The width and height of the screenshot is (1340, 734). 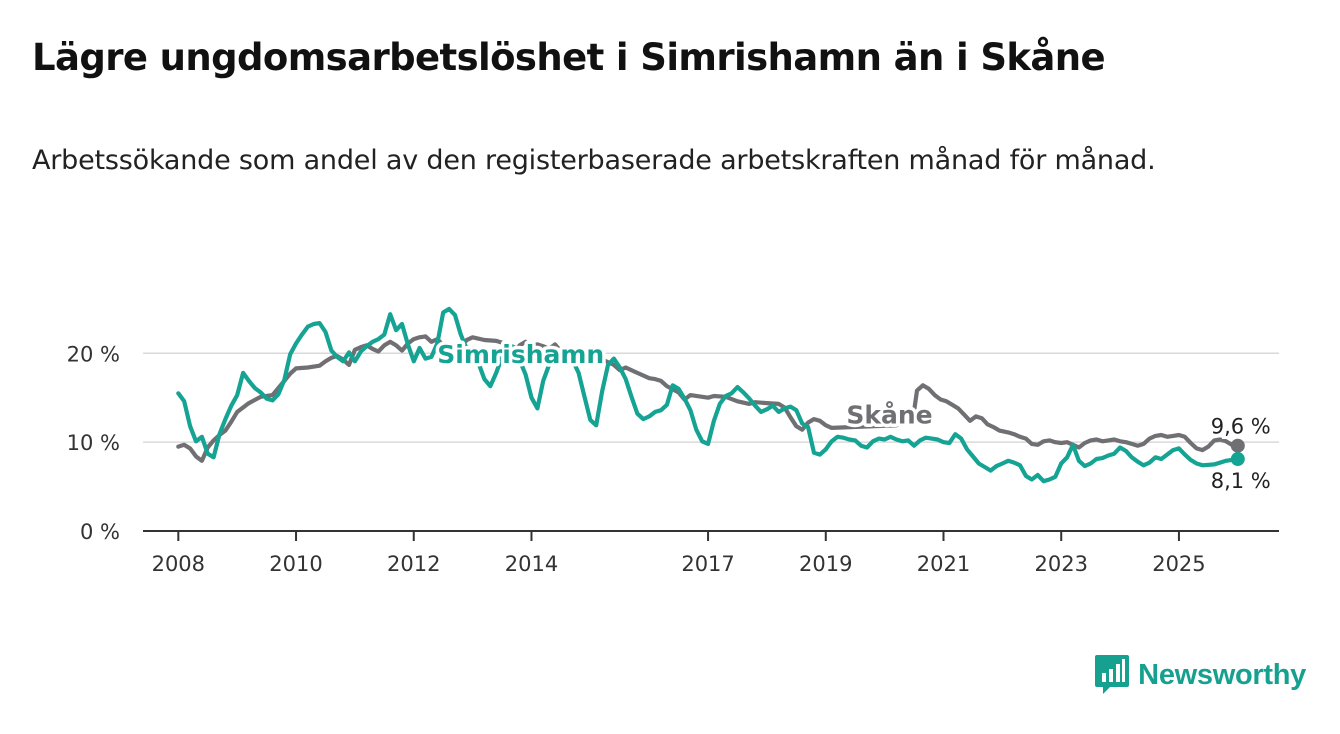 What do you see at coordinates (1237, 445) in the screenshot?
I see `end-point-sk-ne` at bounding box center [1237, 445].